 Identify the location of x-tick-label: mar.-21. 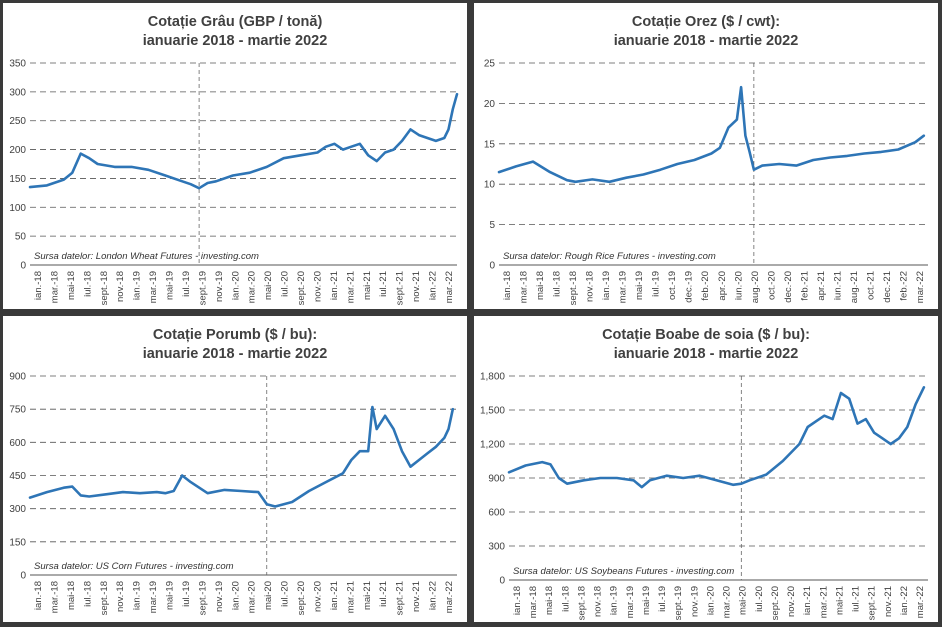
(823, 602).